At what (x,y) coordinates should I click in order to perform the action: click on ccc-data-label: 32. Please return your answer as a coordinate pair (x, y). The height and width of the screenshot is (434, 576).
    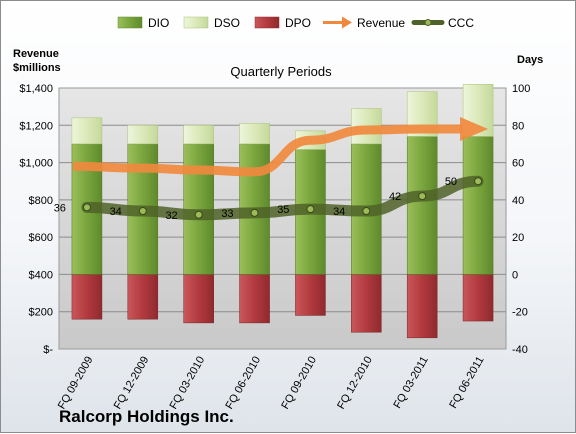
    Looking at the image, I should click on (171, 216).